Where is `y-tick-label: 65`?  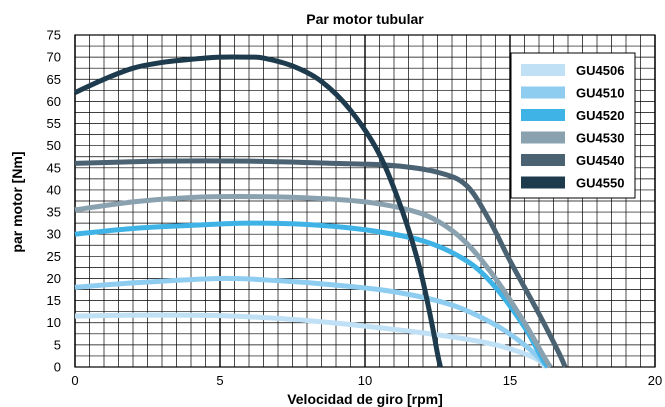 y-tick-label: 65 is located at coordinates (54, 79).